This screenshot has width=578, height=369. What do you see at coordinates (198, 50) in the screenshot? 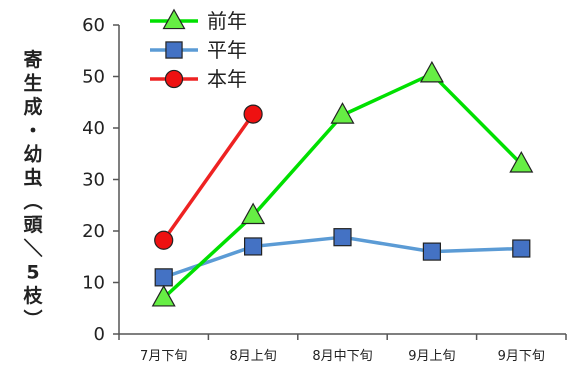
I see `legend-item: 平年` at bounding box center [198, 50].